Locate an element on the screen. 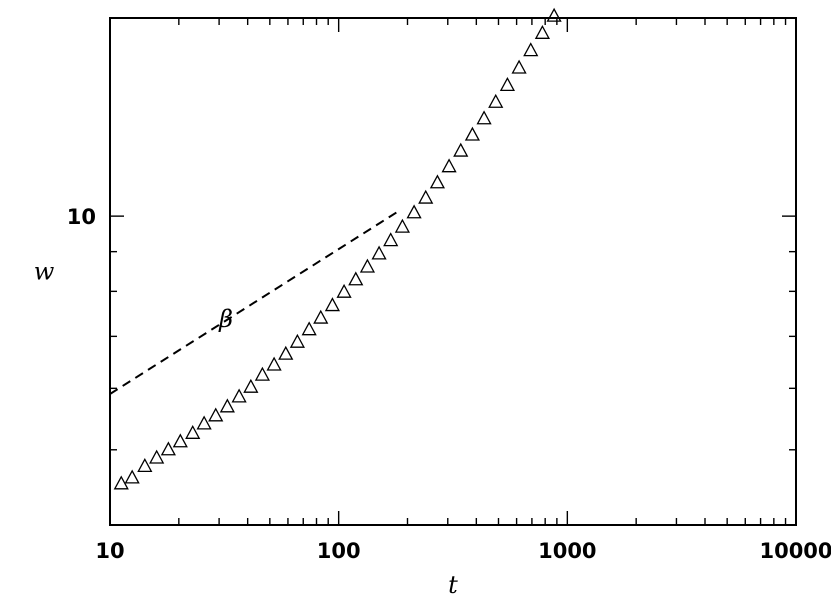 This screenshot has height=600, width=831. guide-layer is located at coordinates (253, 303).